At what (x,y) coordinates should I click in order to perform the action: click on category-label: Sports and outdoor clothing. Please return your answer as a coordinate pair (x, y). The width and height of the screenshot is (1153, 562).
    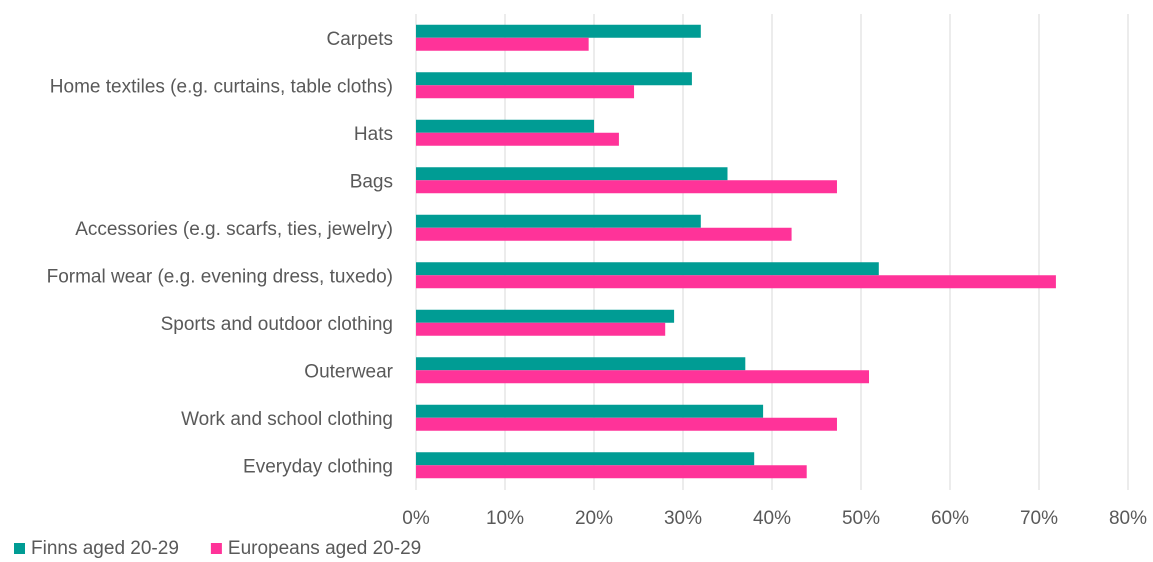
    Looking at the image, I should click on (277, 324).